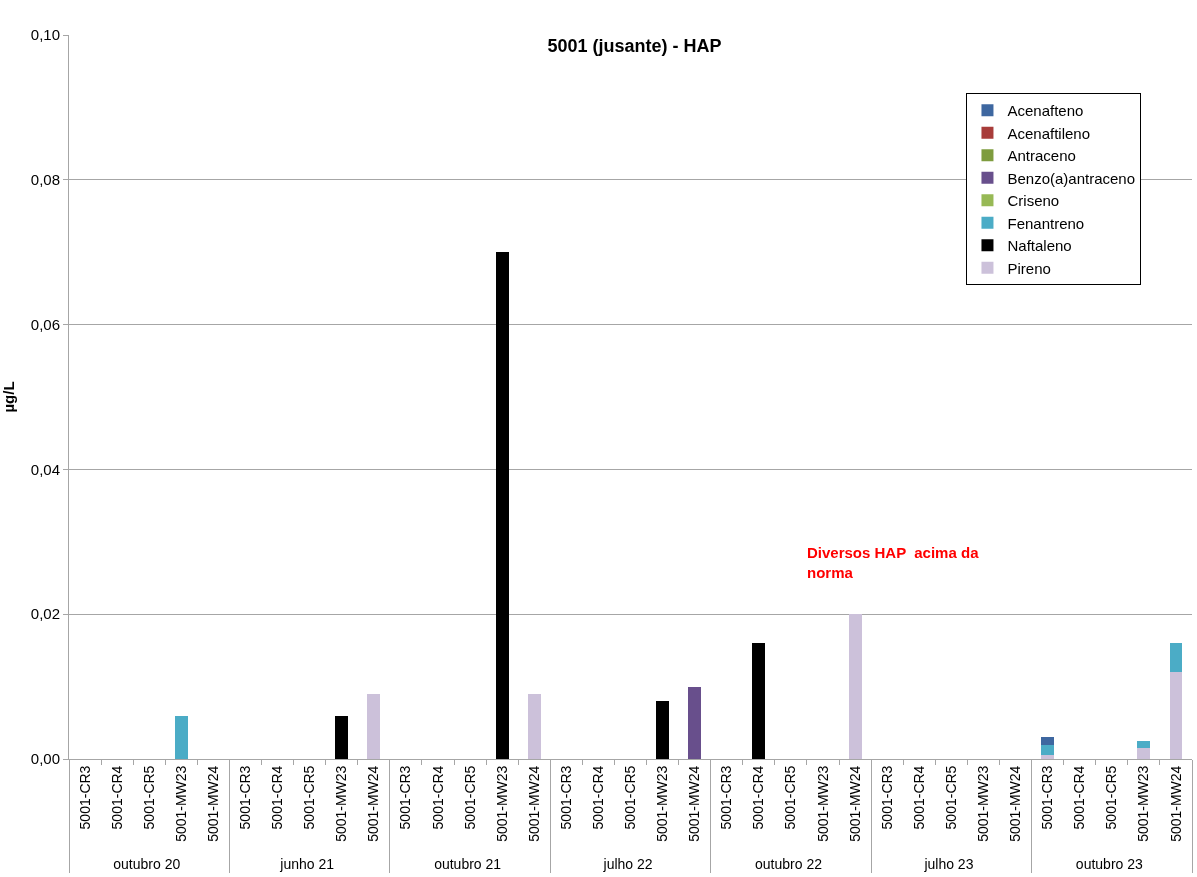 Image resolution: width=1197 pixels, height=877 pixels. I want to click on legend-label: Acenaftileno, so click(1049, 133).